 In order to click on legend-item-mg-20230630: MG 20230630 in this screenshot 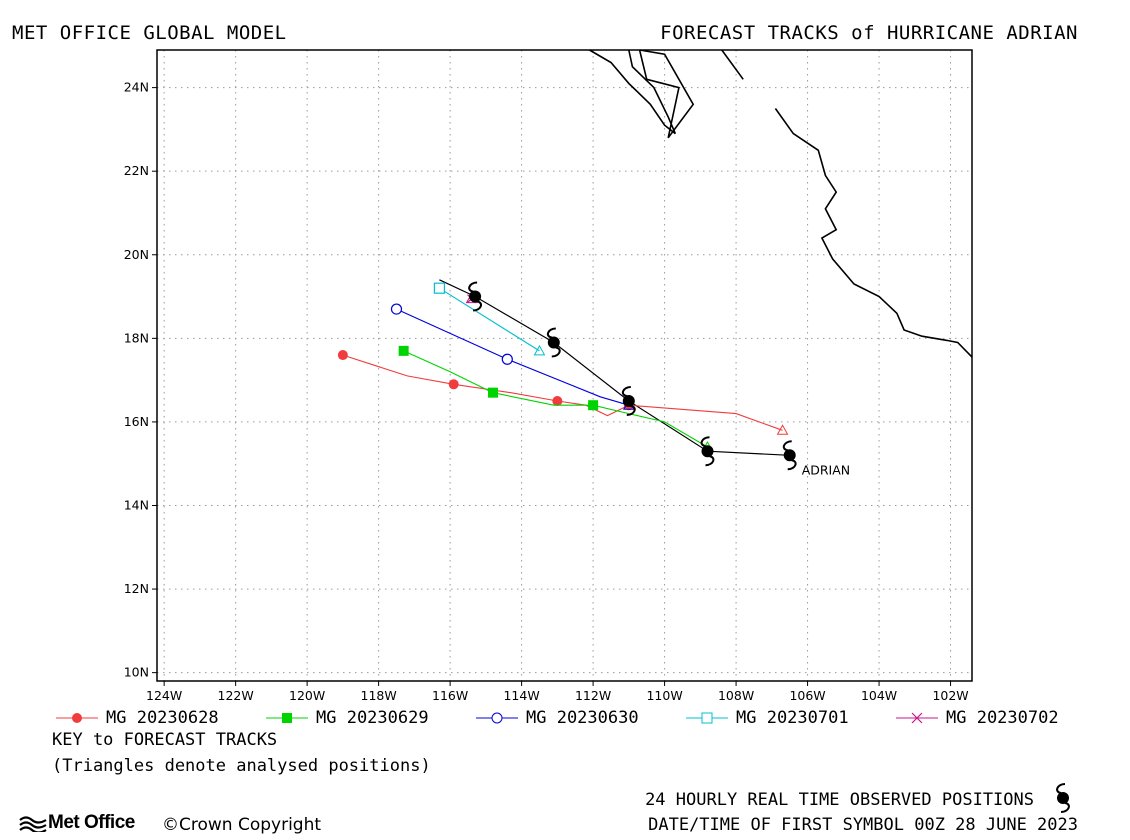, I will do `click(557, 718)`.